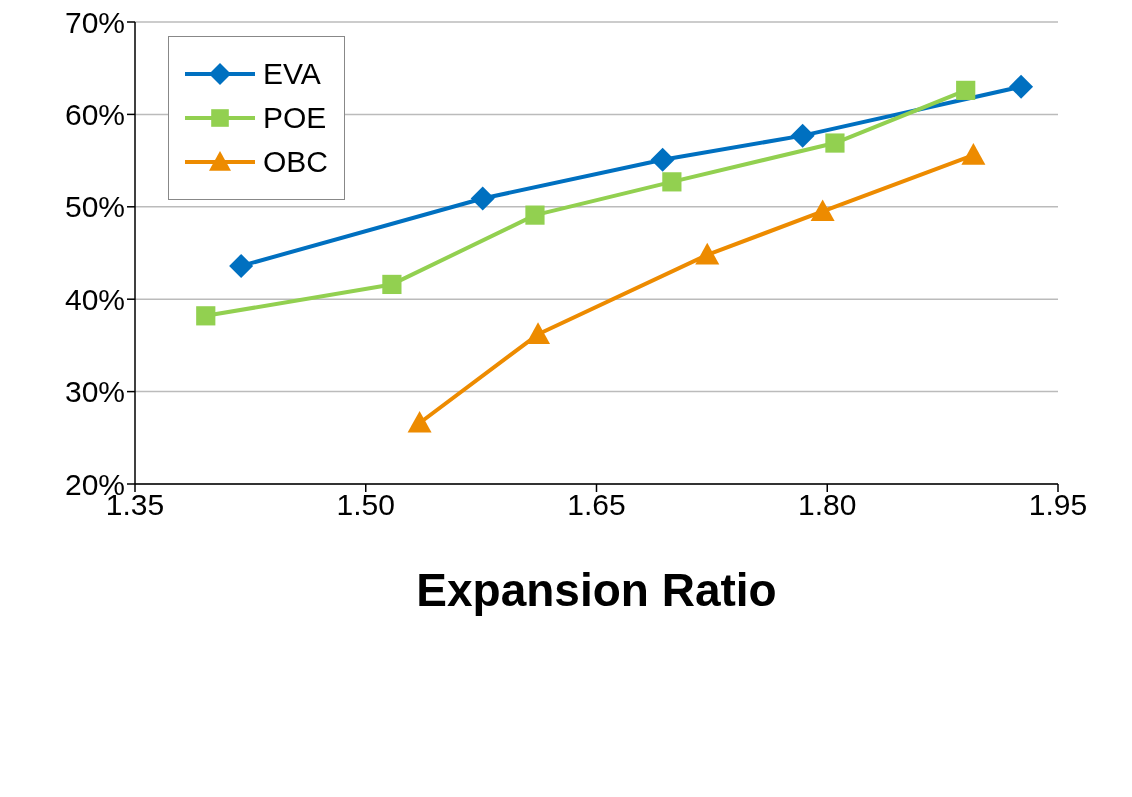 The image size is (1132, 797). I want to click on x-tick-label: 1.80, so click(827, 505).